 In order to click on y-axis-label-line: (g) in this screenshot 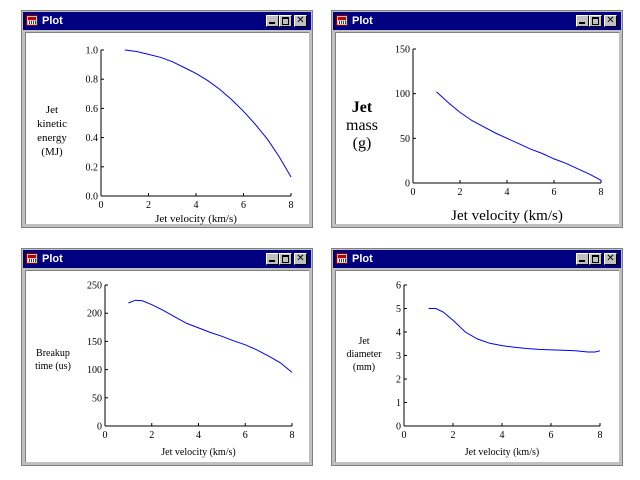, I will do `click(362, 143)`.